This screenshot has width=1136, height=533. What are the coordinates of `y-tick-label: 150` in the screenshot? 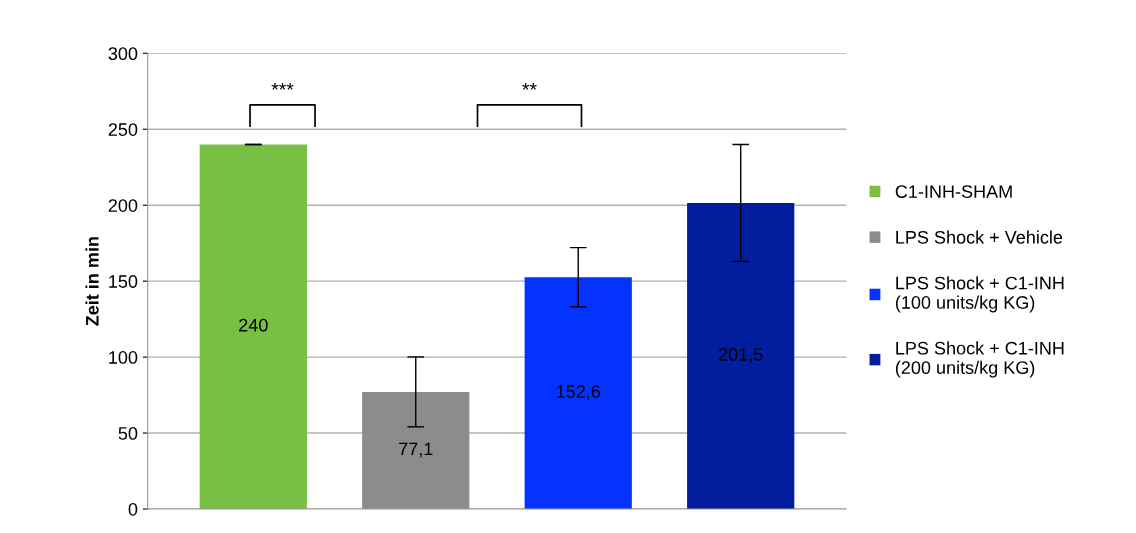 It's located at (123, 281).